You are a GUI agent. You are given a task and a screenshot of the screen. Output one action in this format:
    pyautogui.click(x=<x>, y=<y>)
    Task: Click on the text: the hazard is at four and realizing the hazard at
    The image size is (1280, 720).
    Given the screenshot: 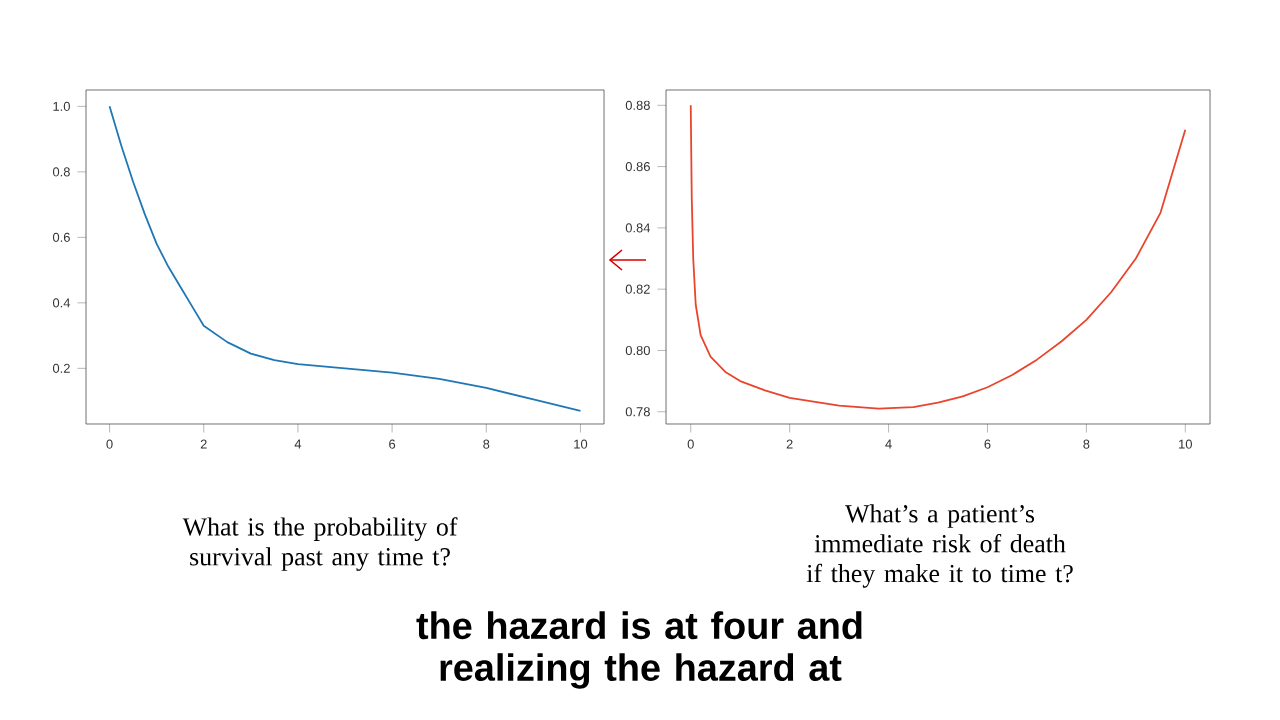 What is the action you would take?
    pyautogui.click(x=639, y=650)
    